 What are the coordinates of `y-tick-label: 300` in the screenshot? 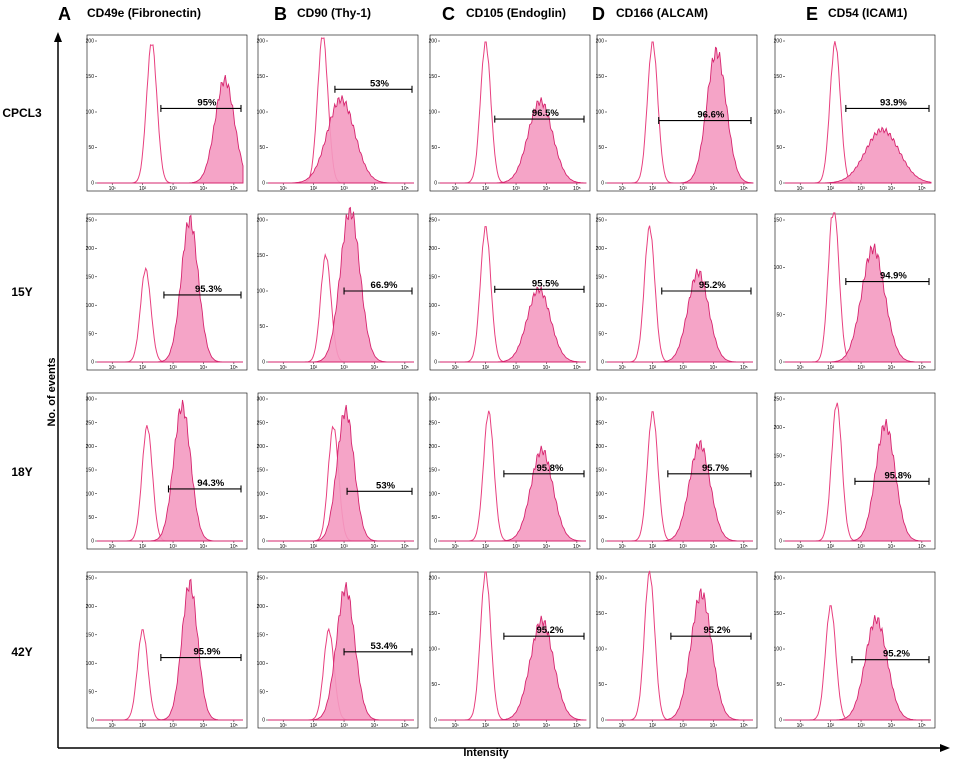 It's located at (261, 400).